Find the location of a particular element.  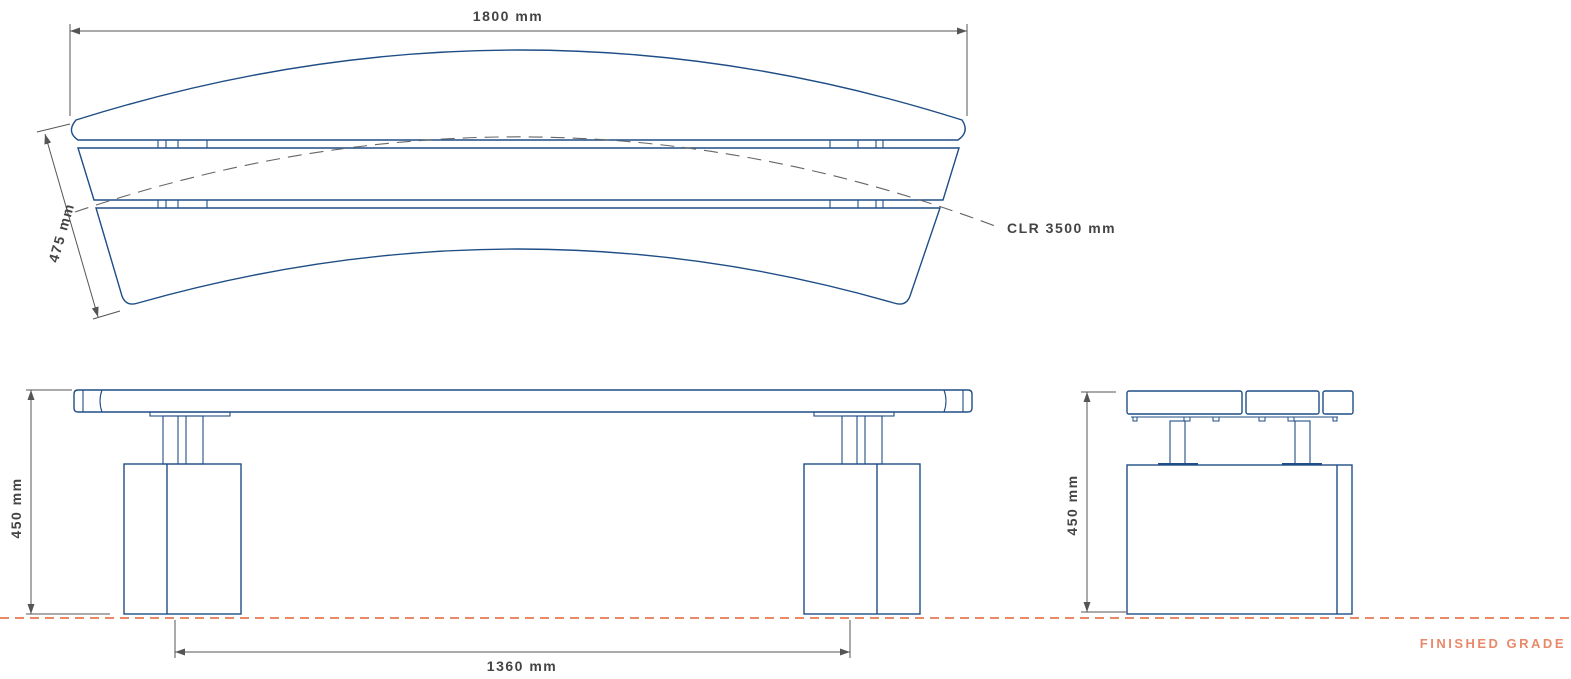

overall-width-dimension is located at coordinates (518, 70).